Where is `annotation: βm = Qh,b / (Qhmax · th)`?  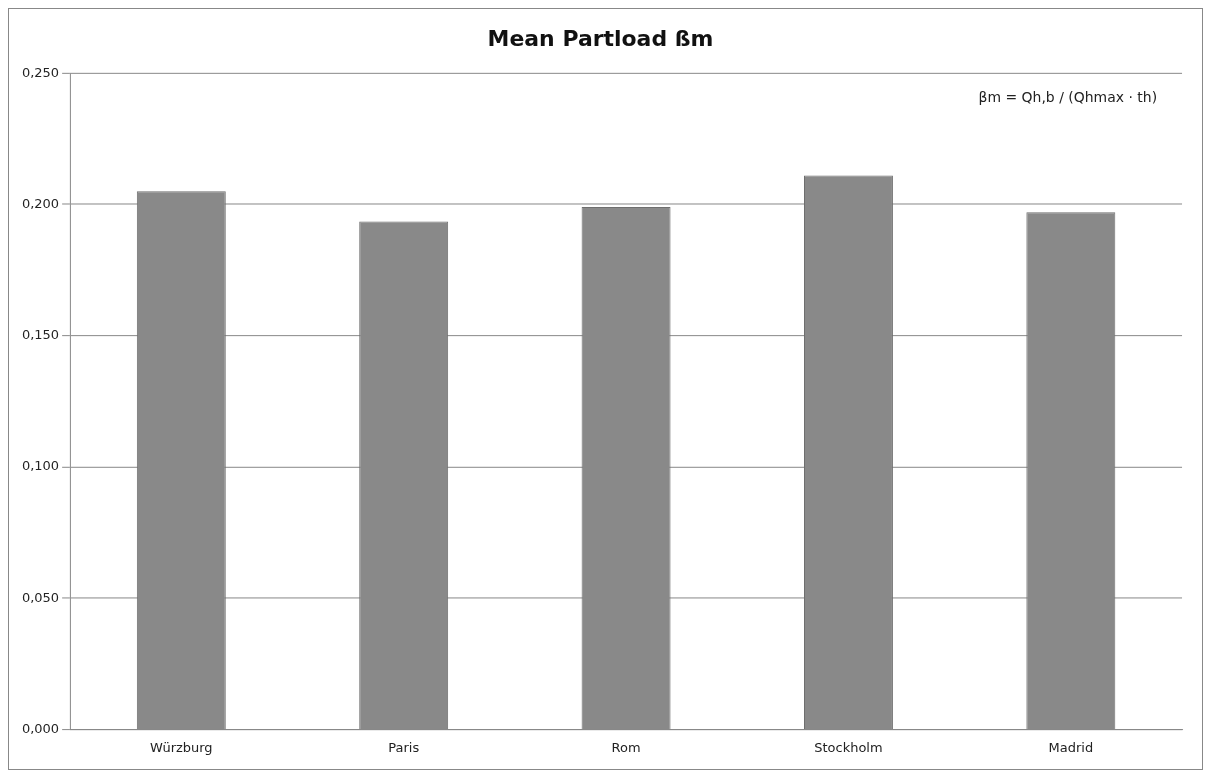
annotation: βm = Qh,b / (Qhmax · th) is located at coordinates (1068, 96).